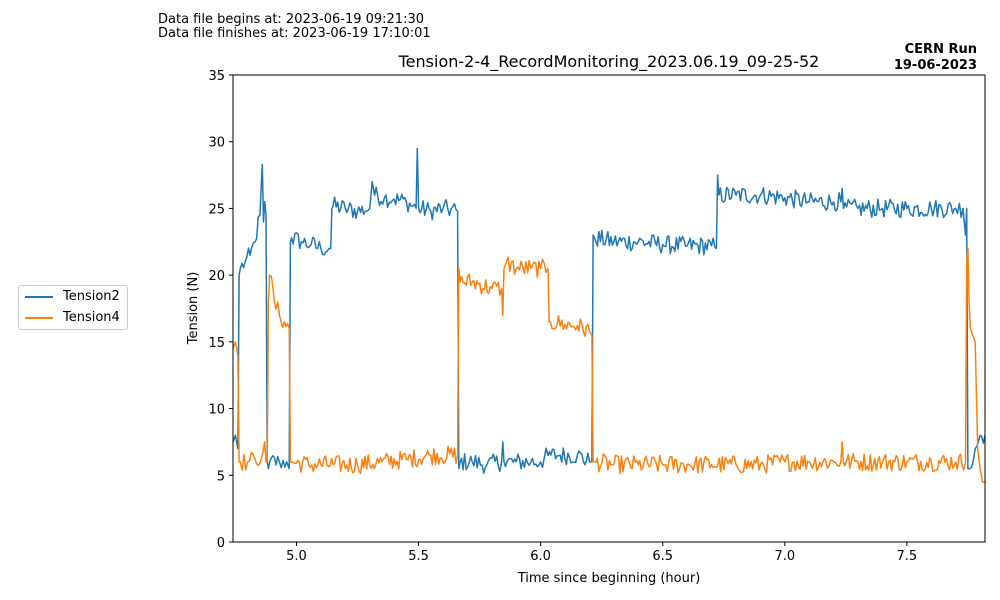 This screenshot has width=1000, height=600. Describe the element at coordinates (221, 476) in the screenshot. I see `y-tick-label: 5` at that location.